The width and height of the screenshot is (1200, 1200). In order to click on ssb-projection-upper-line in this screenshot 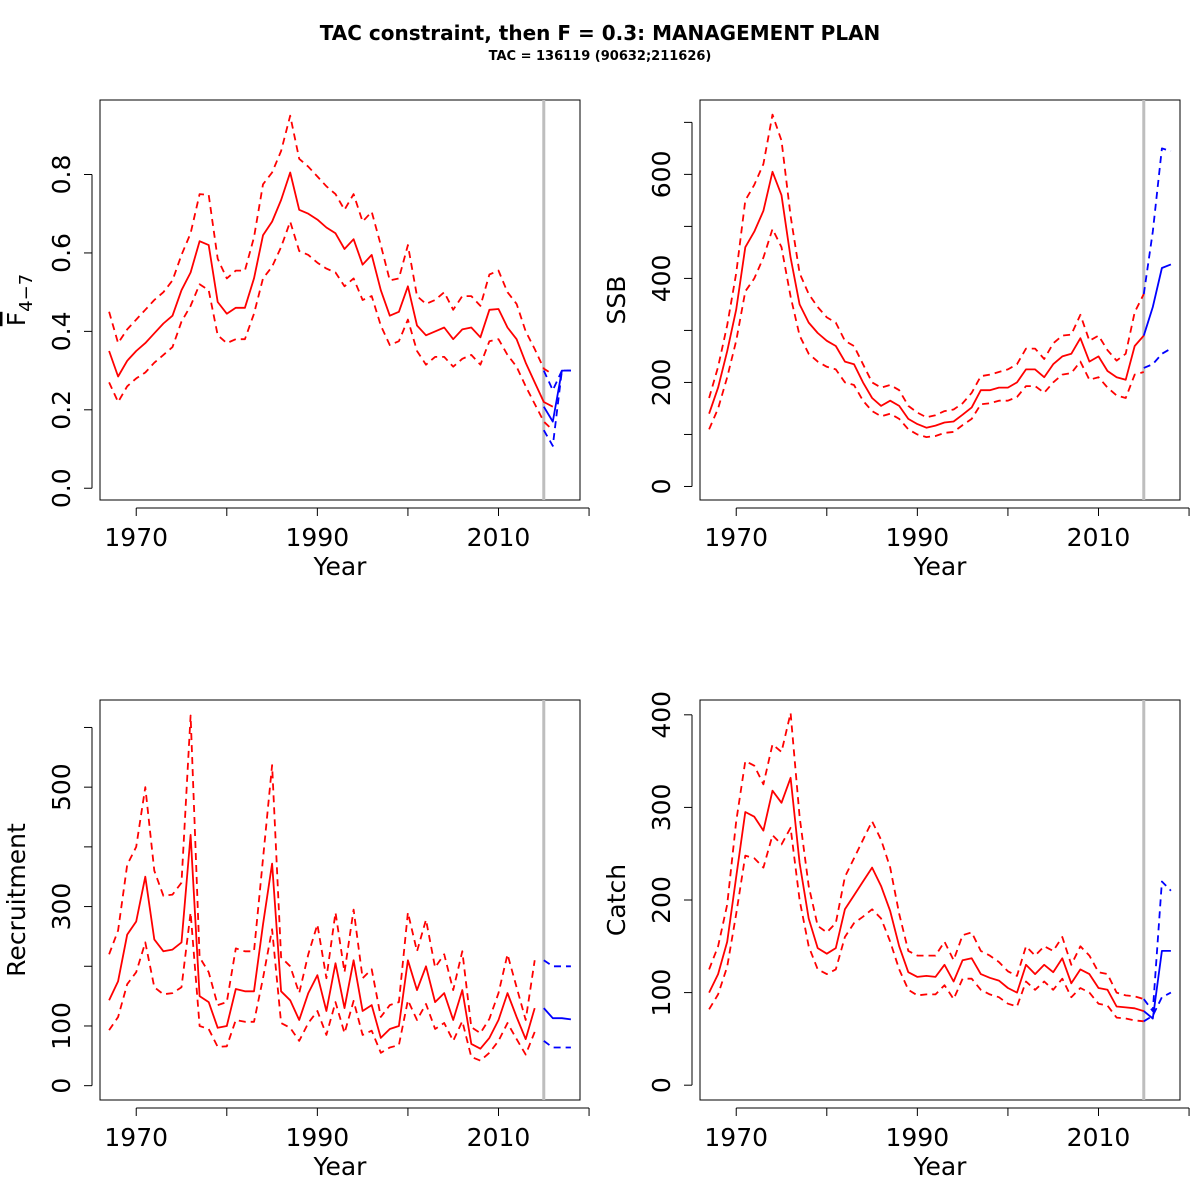, I will do `click(1157, 221)`.